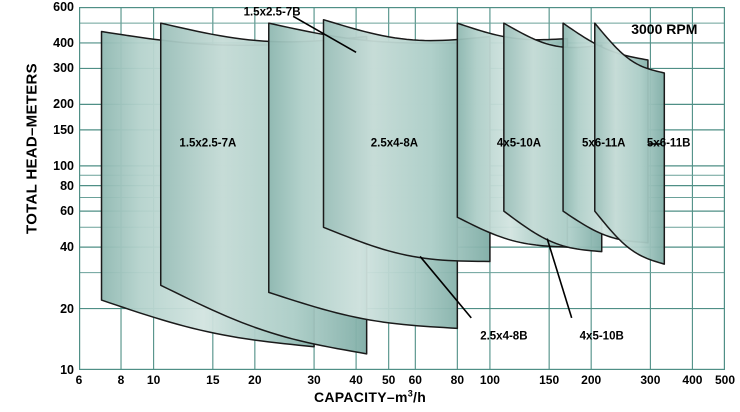 This screenshot has height=412, width=740. What do you see at coordinates (208, 143) in the screenshot?
I see `region-label-1.5x2.5-7A: 1.5x2.5-7A` at bounding box center [208, 143].